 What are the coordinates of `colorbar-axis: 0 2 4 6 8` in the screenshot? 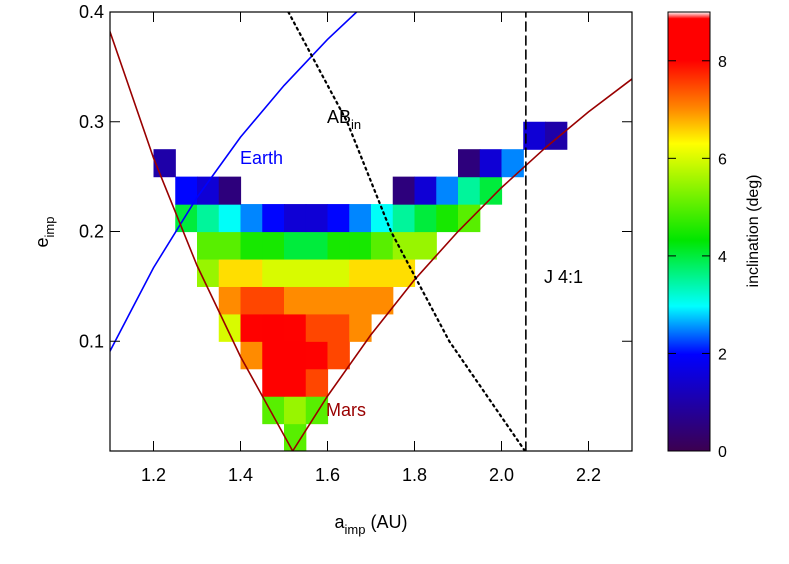 It's located at (697, 257).